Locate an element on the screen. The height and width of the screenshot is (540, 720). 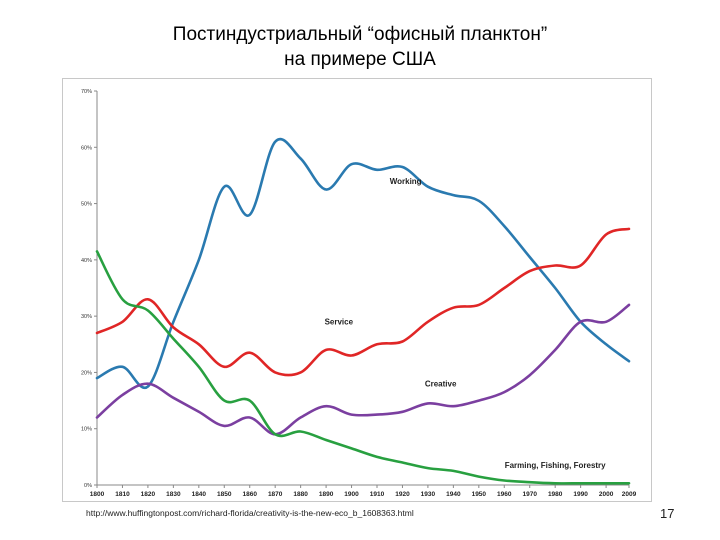
series-label-working: Working is located at coordinates (406, 181).